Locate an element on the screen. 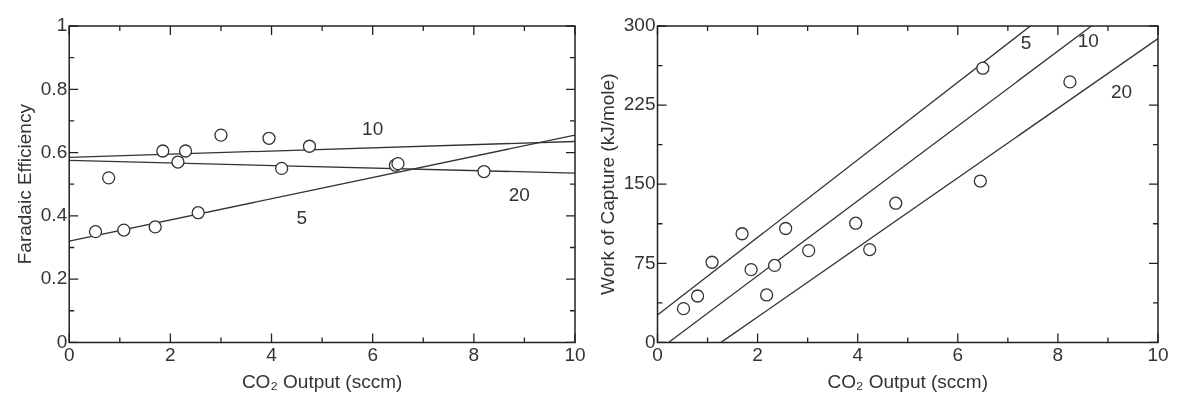  y-tick-label: 75 is located at coordinates (645, 262).